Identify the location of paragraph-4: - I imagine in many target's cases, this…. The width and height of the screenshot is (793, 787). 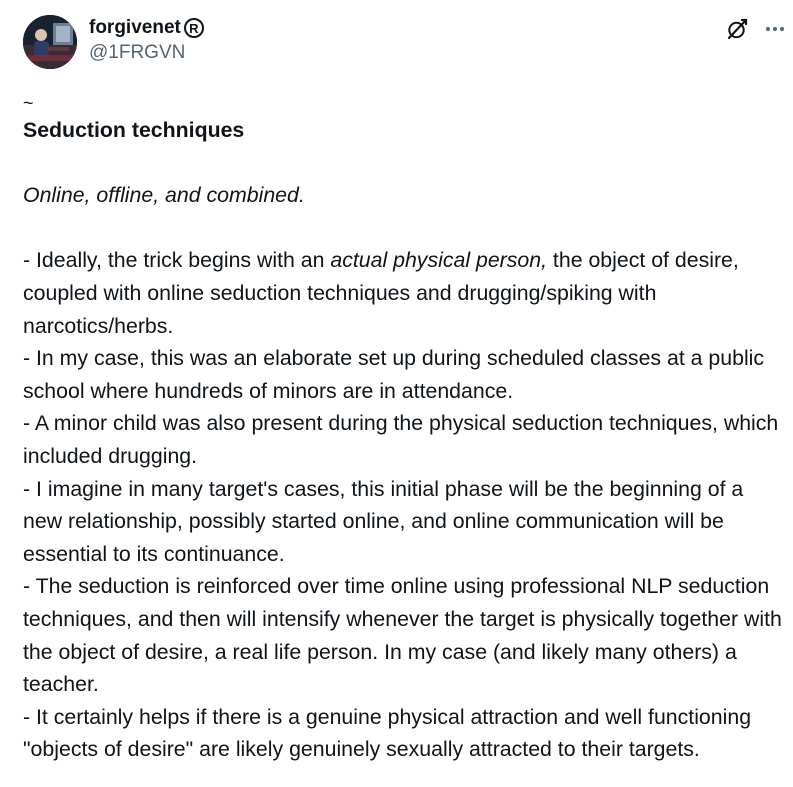
(383, 521).